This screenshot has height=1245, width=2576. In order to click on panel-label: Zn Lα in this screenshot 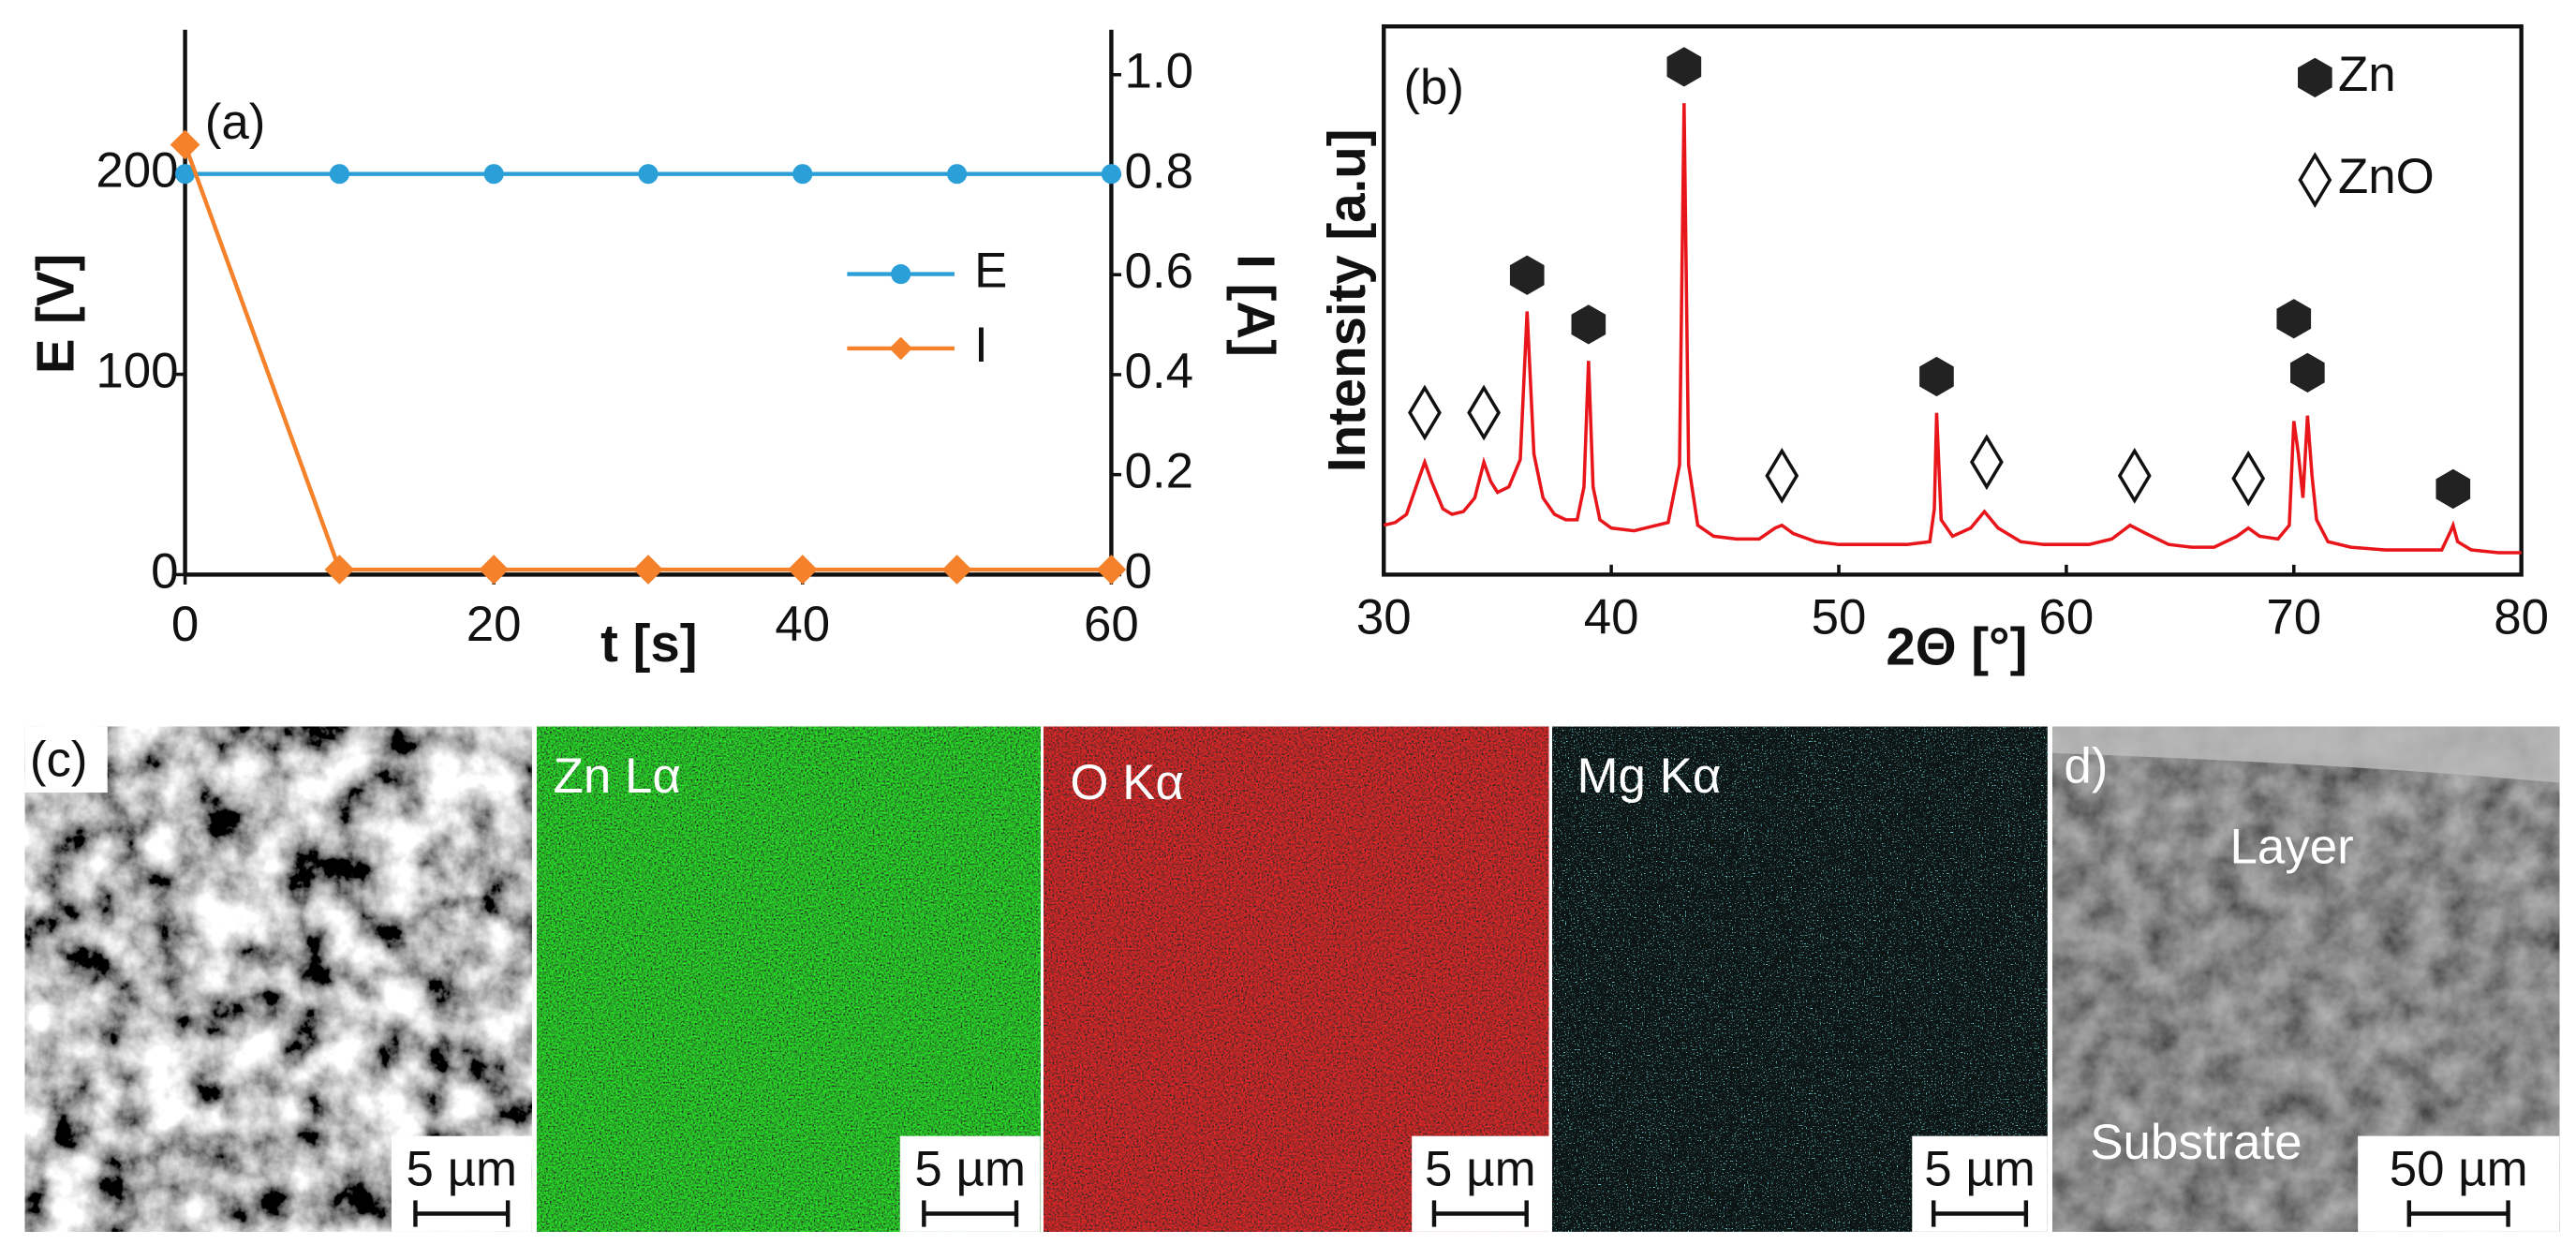, I will do `click(617, 776)`.